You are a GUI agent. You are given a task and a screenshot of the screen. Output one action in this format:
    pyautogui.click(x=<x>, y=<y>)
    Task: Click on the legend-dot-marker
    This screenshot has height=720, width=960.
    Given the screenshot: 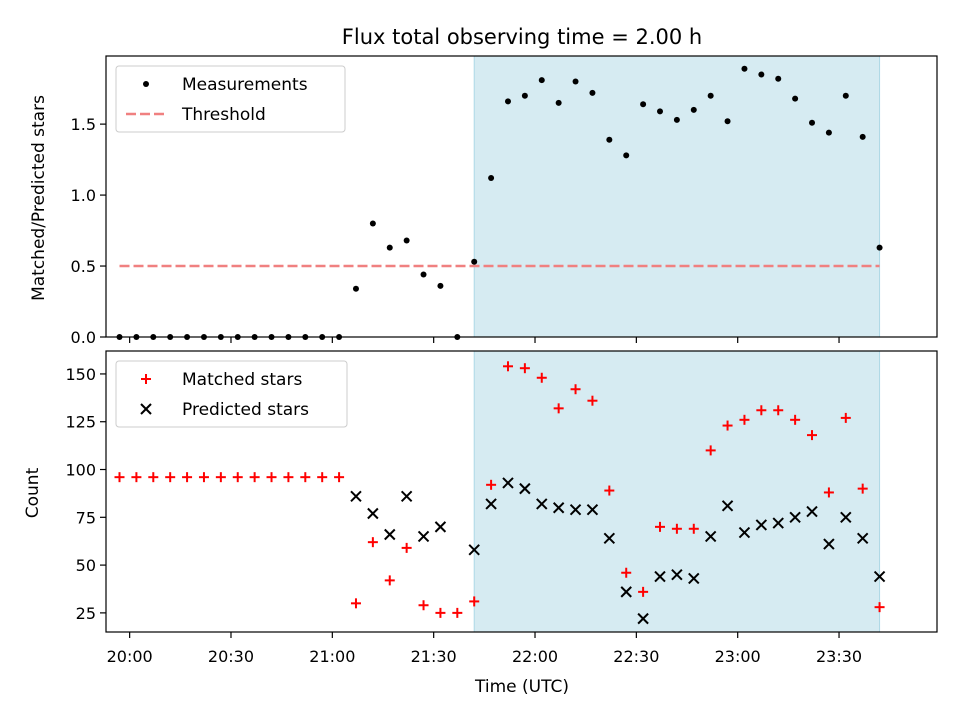 What is the action you would take?
    pyautogui.click(x=146, y=84)
    